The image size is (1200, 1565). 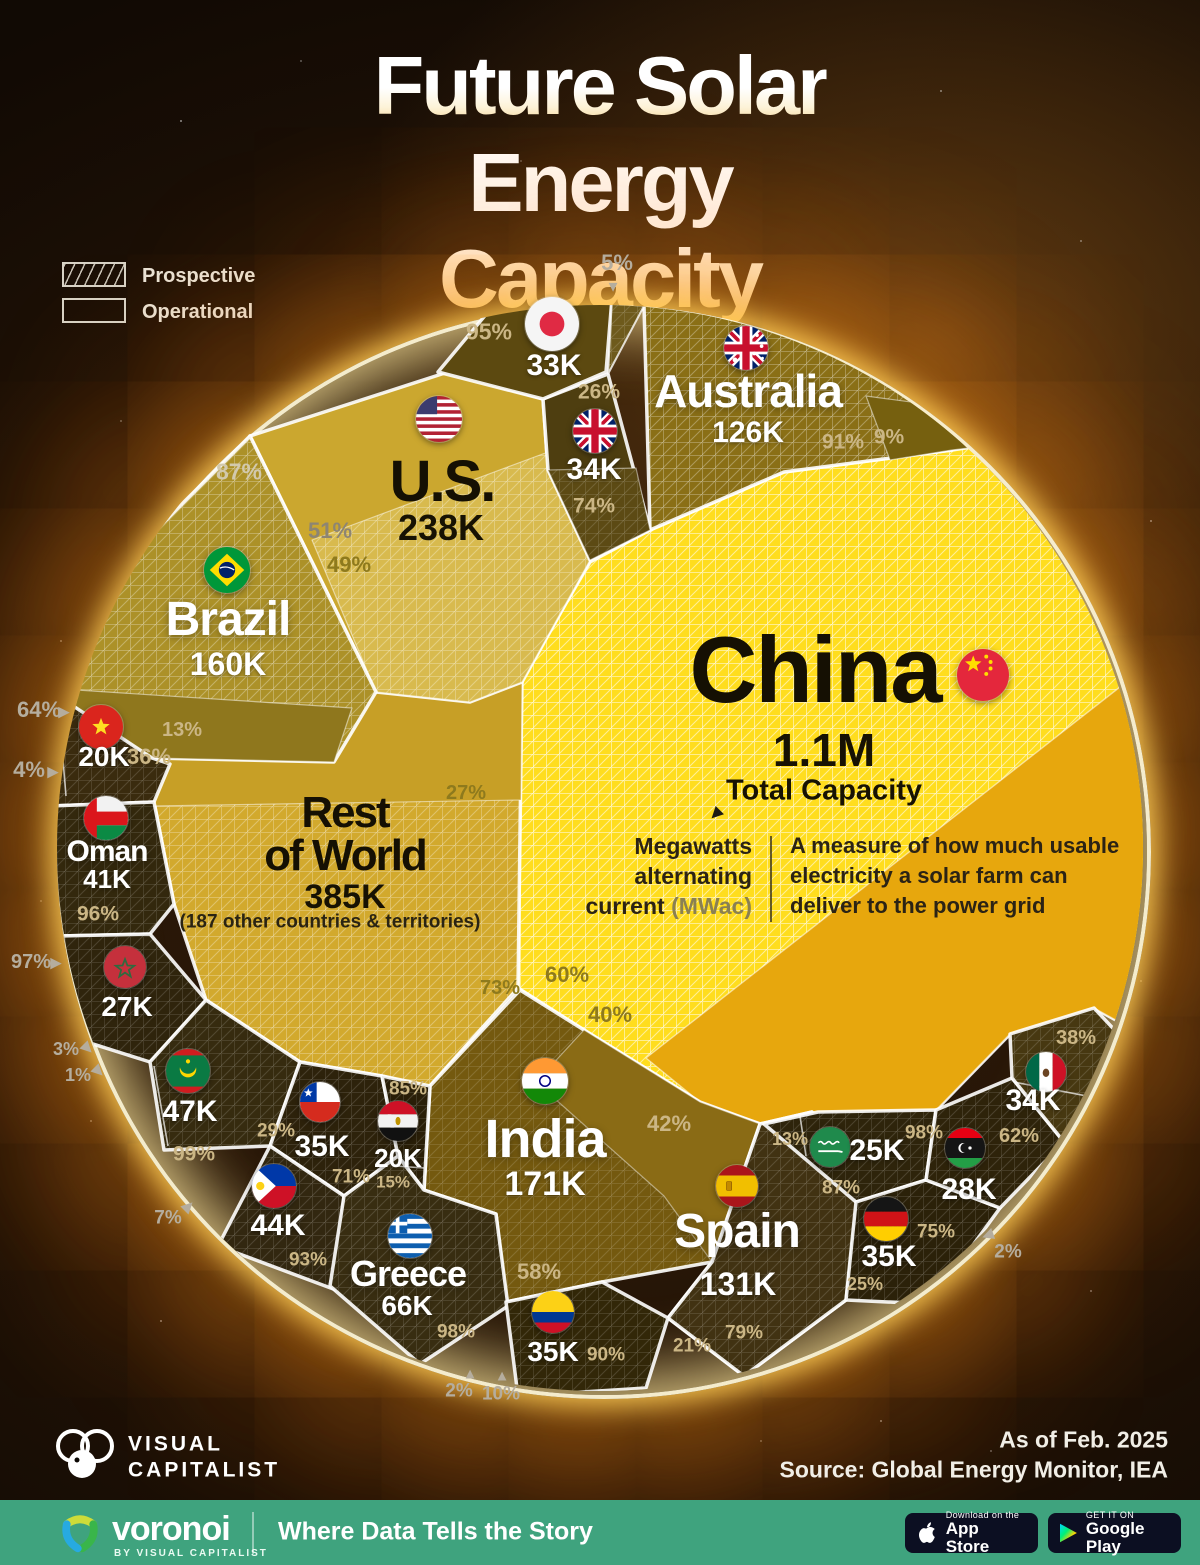 What do you see at coordinates (116, 869) in the screenshot?
I see `cell-oman` at bounding box center [116, 869].